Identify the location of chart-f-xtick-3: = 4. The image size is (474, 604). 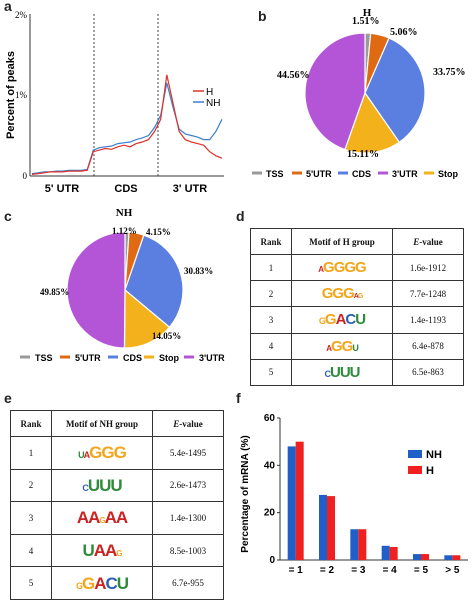
(390, 570).